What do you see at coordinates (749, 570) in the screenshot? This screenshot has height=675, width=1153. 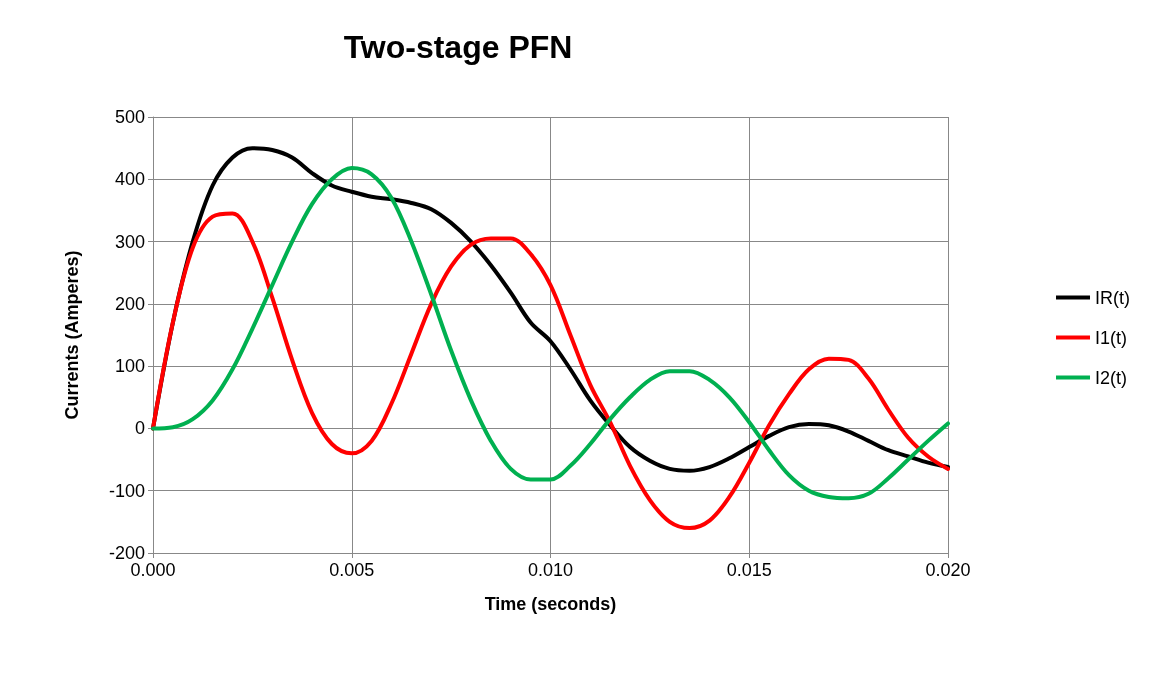 I see `x-tick-label: 0.015` at bounding box center [749, 570].